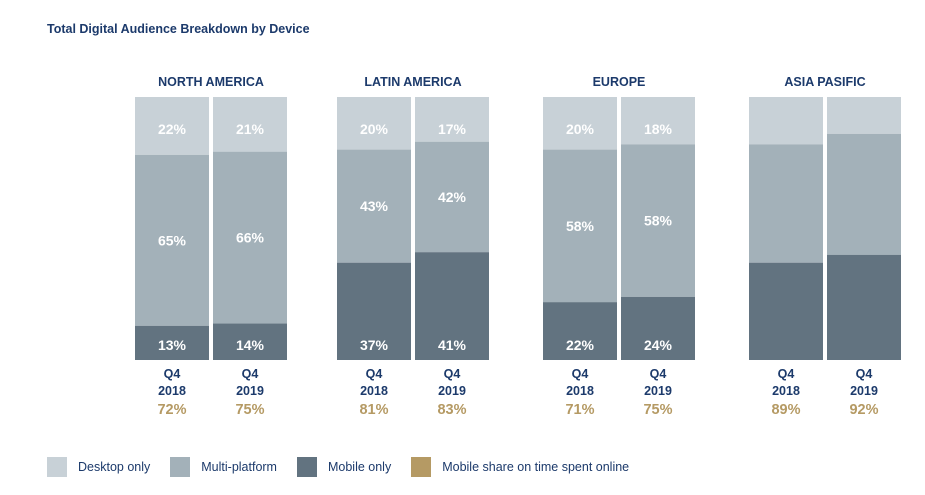 The width and height of the screenshot is (925, 495). I want to click on bar-segment-multi-platform-europe-2018, so click(580, 226).